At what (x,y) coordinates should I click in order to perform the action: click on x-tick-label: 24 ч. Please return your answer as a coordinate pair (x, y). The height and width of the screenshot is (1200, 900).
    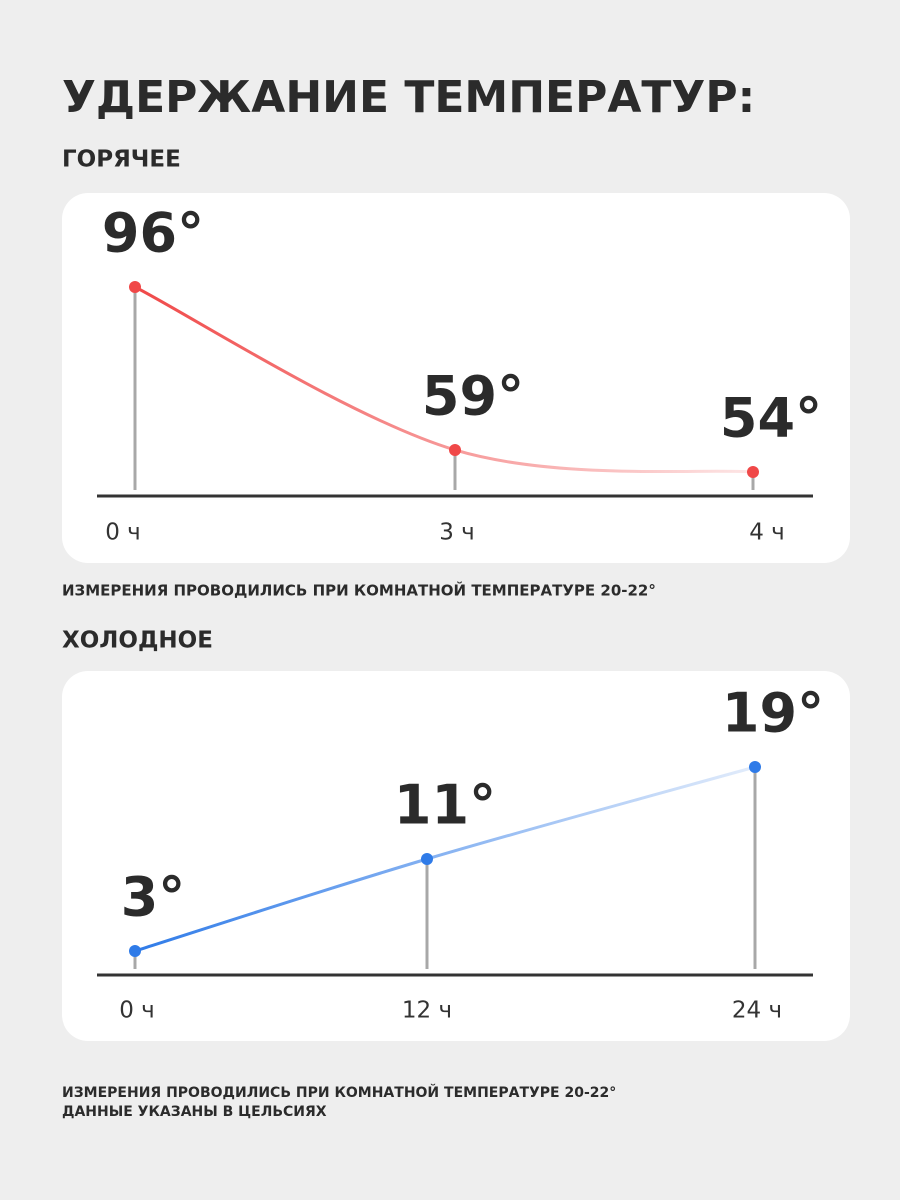
    Looking at the image, I should click on (757, 1011).